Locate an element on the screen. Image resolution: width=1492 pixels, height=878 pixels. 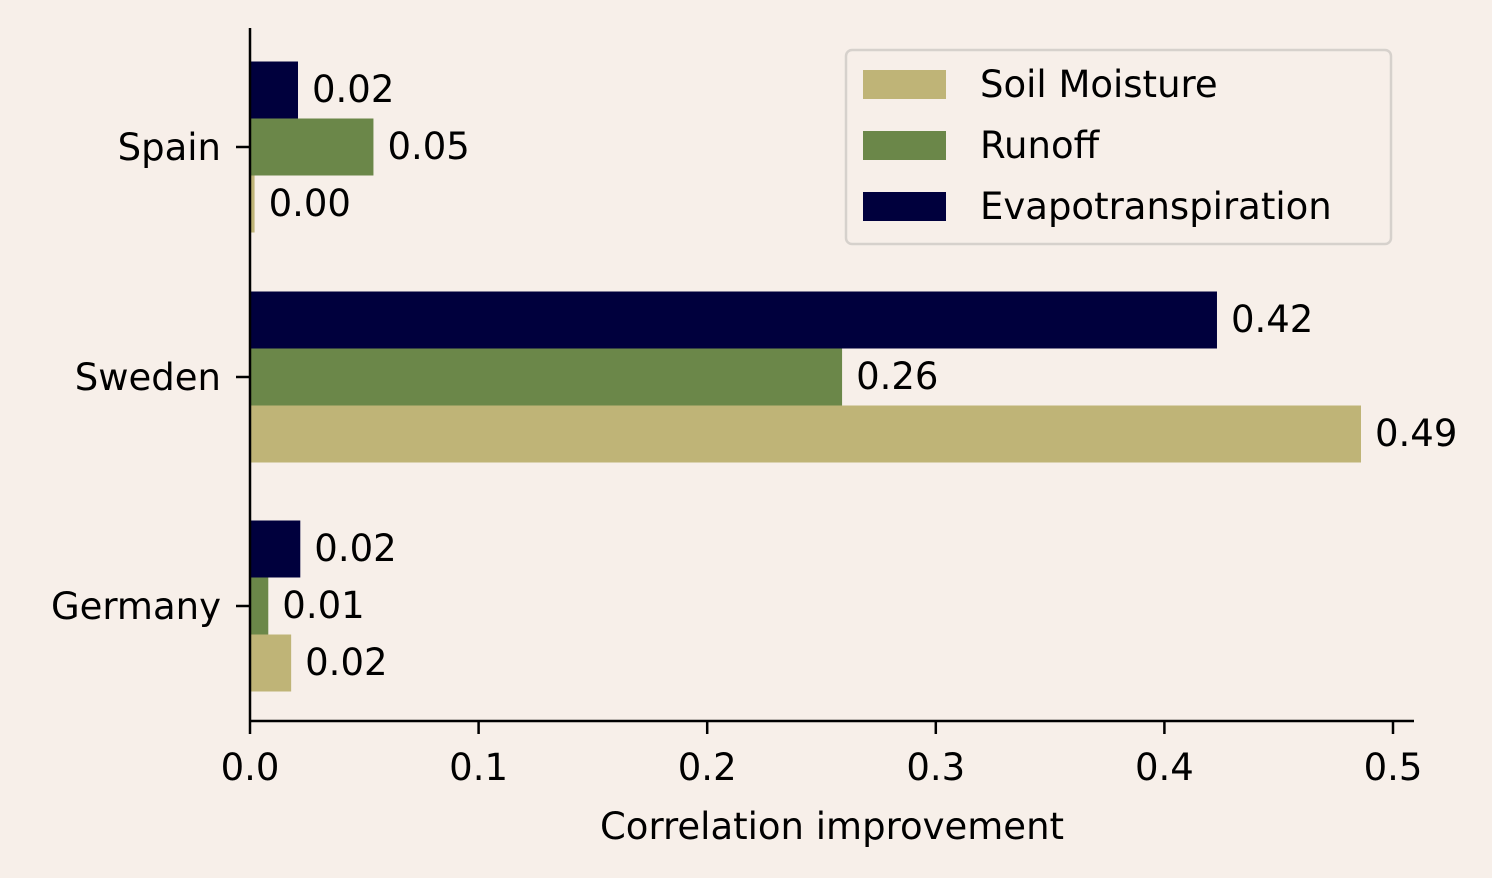
value-label-germany-runoff: 0.01 is located at coordinates (323, 605).